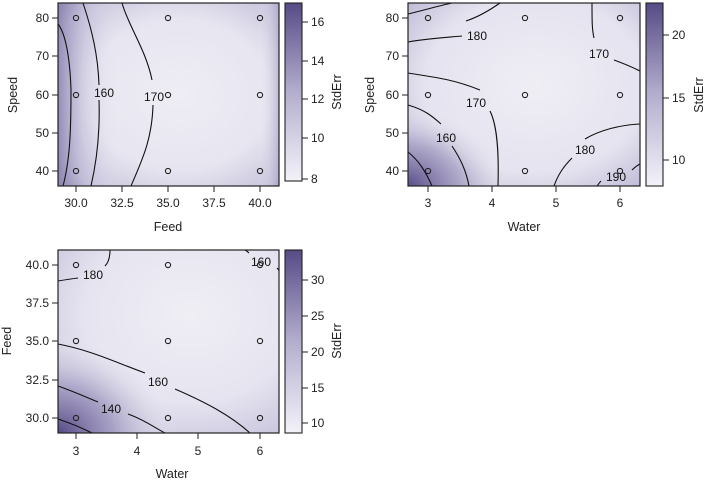 The image size is (709, 482). Describe the element at coordinates (7, 341) in the screenshot. I see `y-axis-label: Feed` at that location.